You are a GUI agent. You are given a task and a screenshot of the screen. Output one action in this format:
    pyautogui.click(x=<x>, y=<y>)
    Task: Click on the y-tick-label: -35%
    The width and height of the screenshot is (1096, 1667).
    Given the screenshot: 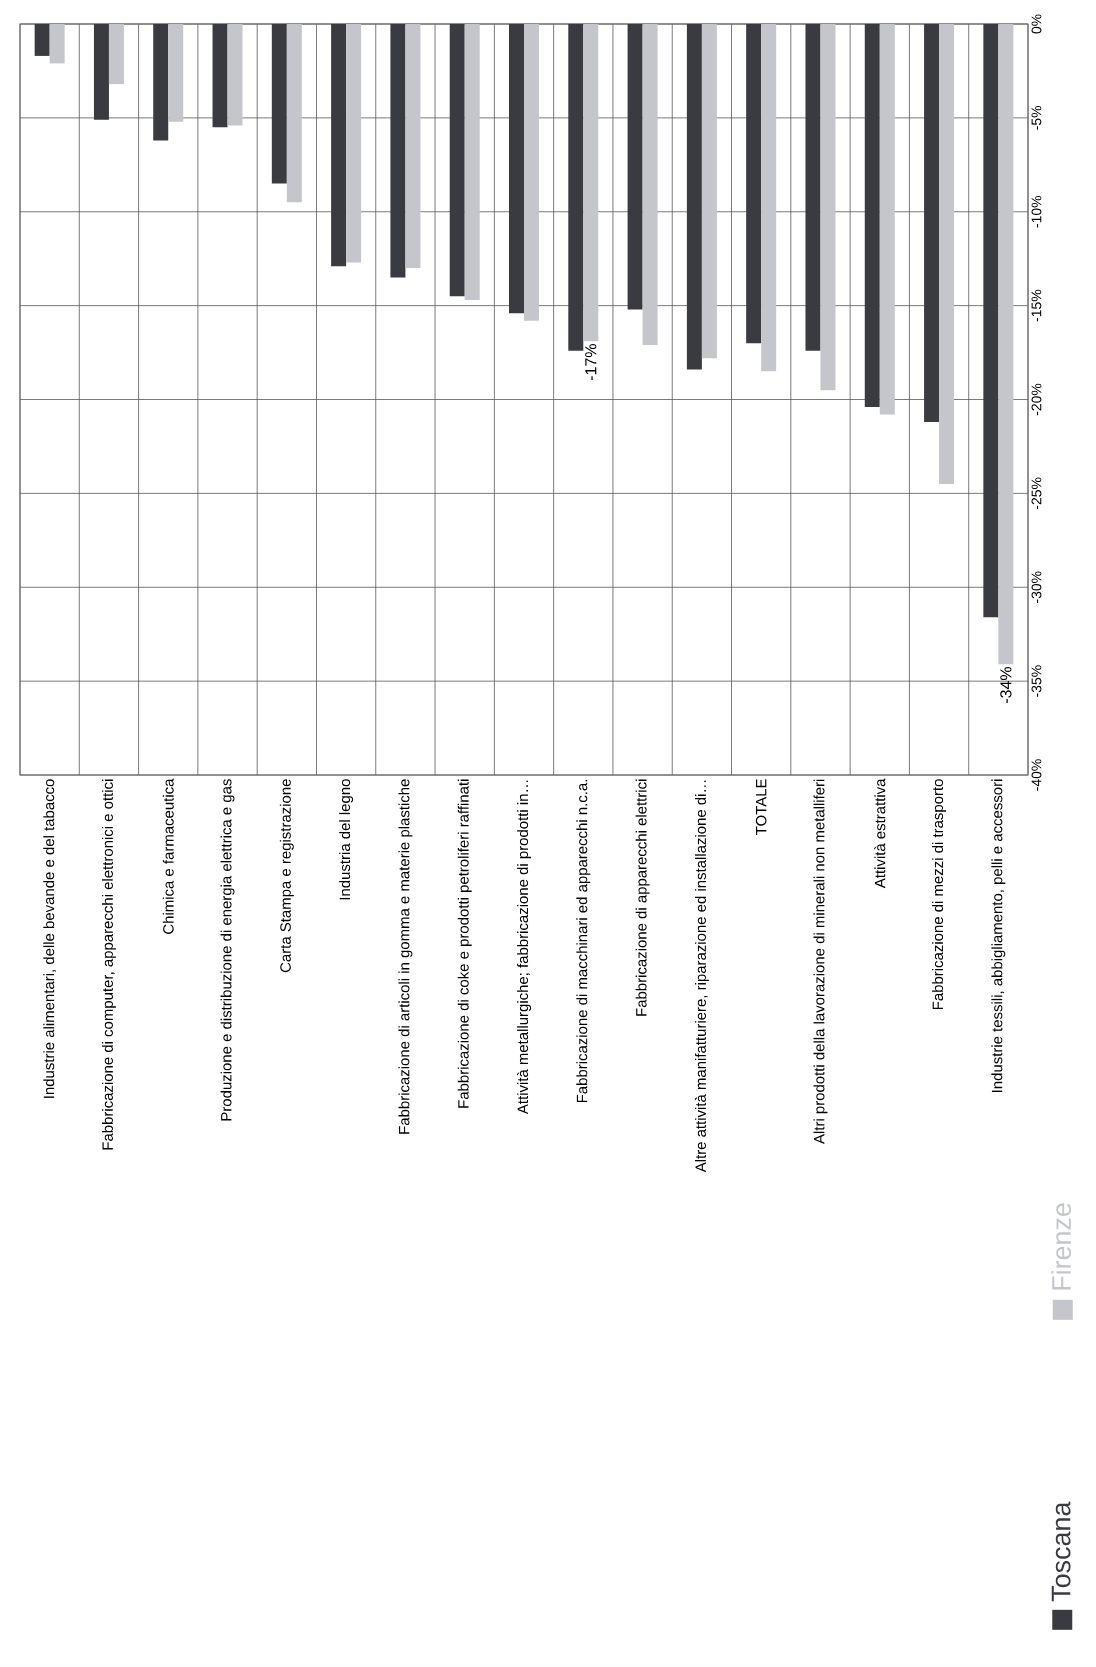 What is the action you would take?
    pyautogui.click(x=1036, y=681)
    